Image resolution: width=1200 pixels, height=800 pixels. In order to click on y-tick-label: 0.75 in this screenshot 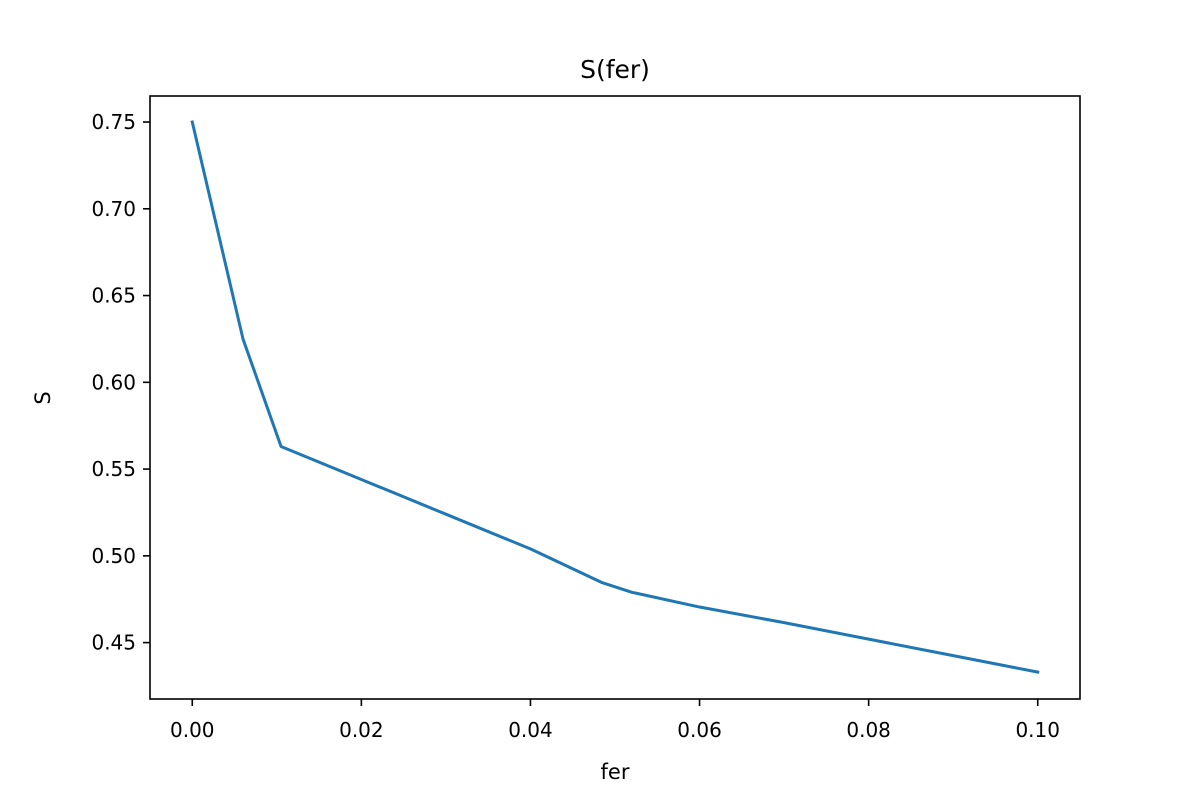, I will do `click(113, 122)`.